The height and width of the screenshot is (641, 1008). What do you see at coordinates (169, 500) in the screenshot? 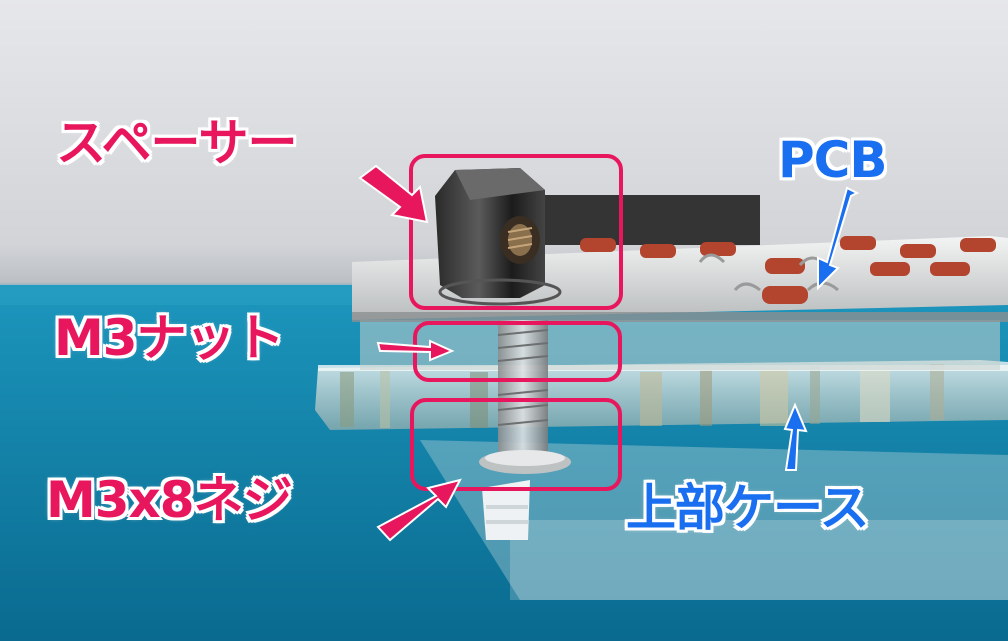
I see `screw-label: M3x8ネジ` at bounding box center [169, 500].